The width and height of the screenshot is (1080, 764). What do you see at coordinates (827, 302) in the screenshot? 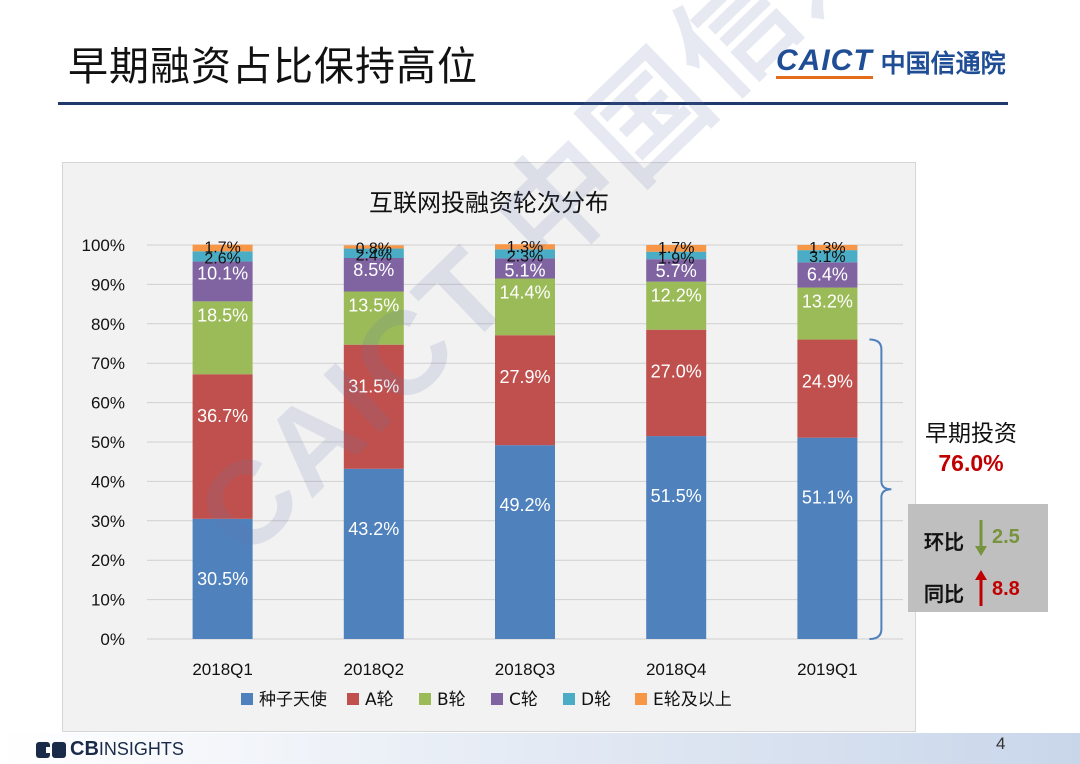
I see `data-label: 13.2%` at bounding box center [827, 302].